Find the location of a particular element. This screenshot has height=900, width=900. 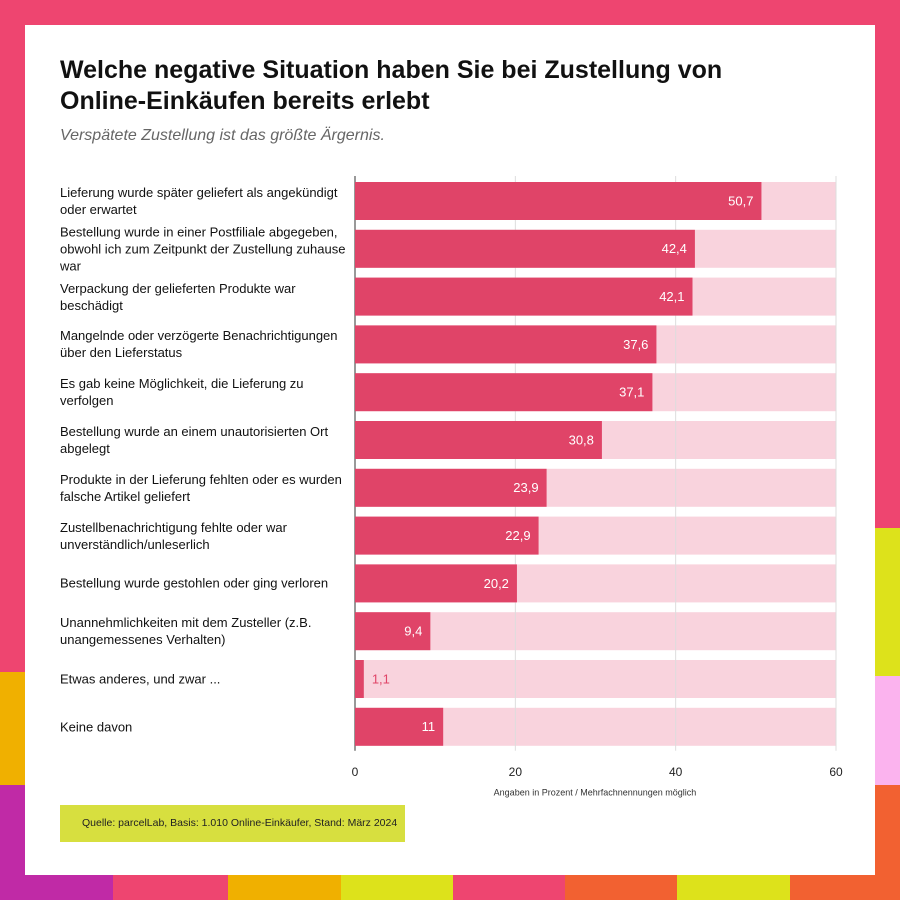

value-label: 22,9 is located at coordinates (517, 535).